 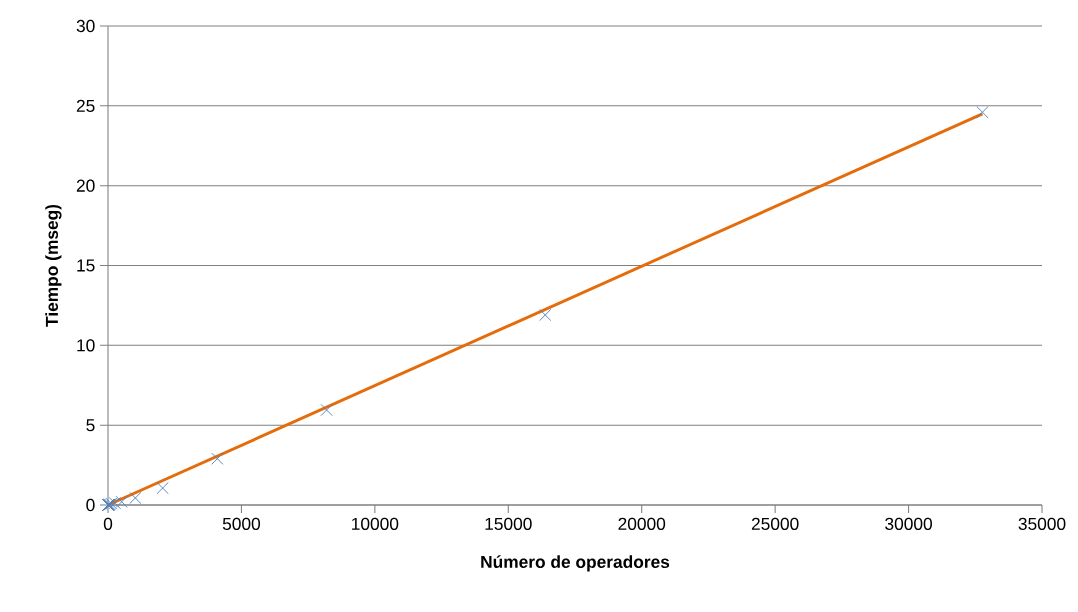 I want to click on y-axis-title: Tiempo (mseg), so click(x=53, y=265).